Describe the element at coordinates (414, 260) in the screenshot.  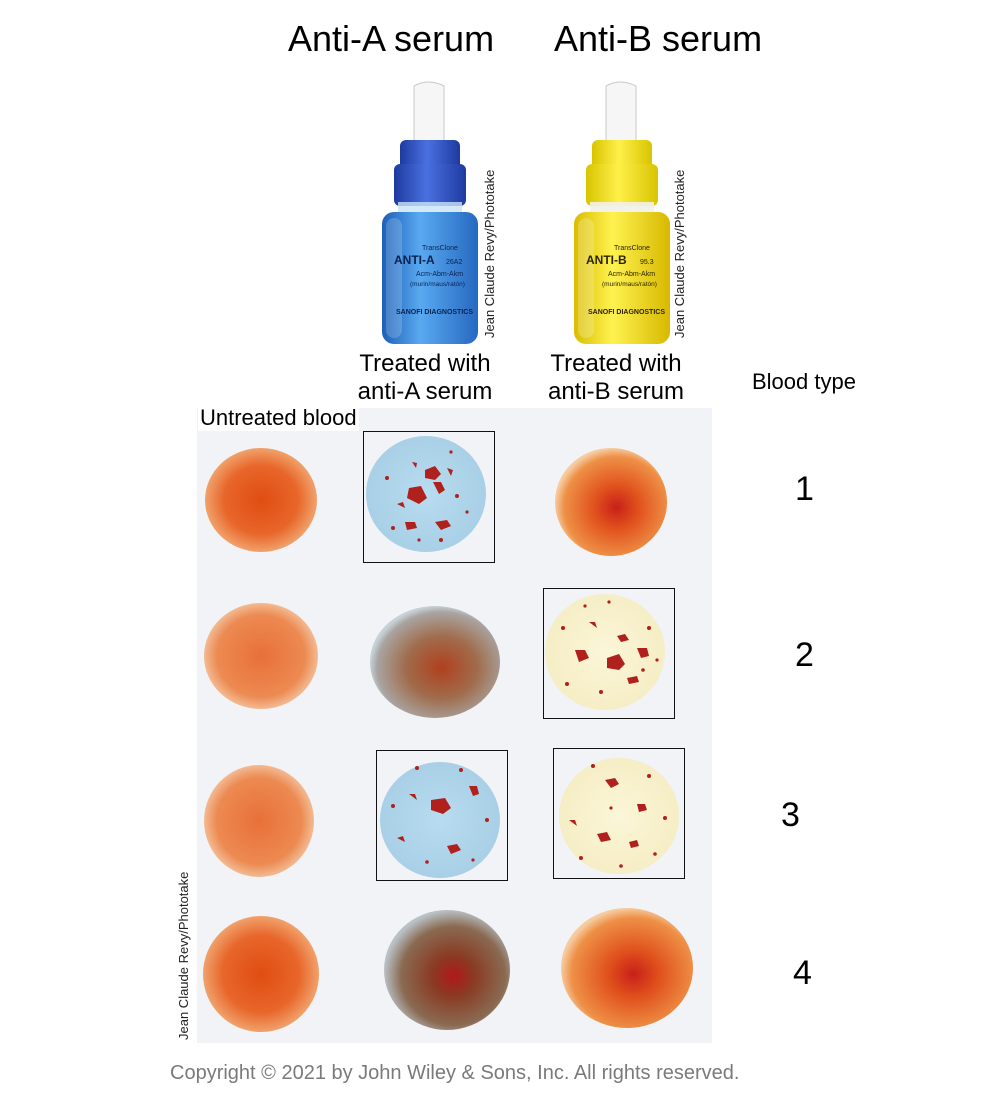
I see `anti-a-bottle-name: ANTI-A` at that location.